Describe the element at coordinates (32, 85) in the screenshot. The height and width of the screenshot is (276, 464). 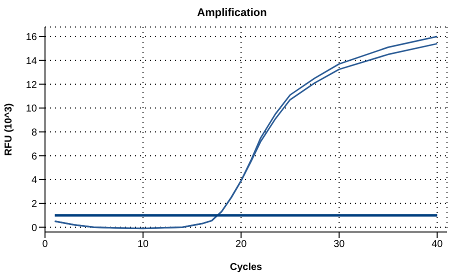
I see `y-tick-label: 12` at that location.